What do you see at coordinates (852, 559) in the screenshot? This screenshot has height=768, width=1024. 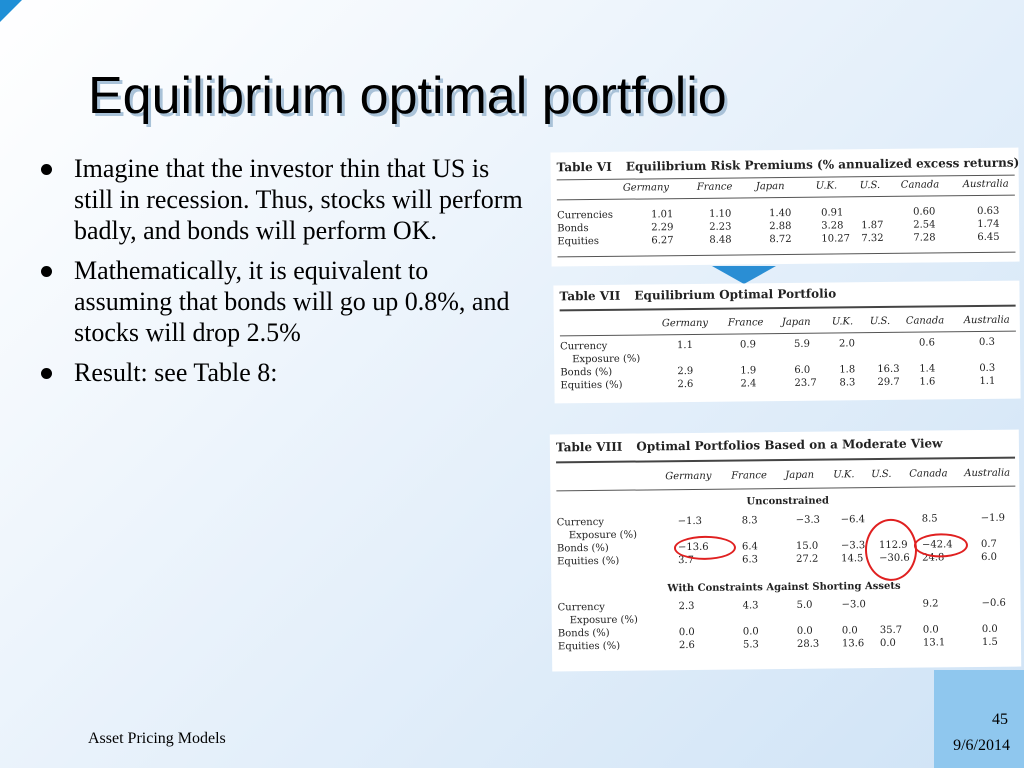 I see `table-cell: 14.5` at bounding box center [852, 559].